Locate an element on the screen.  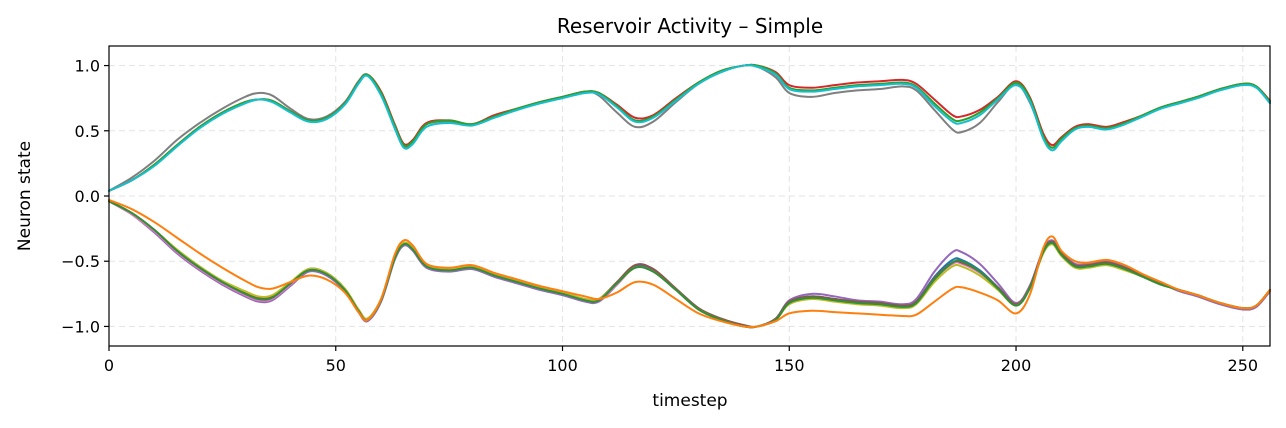
y-axis-label: Neuron state is located at coordinates (25, 196).